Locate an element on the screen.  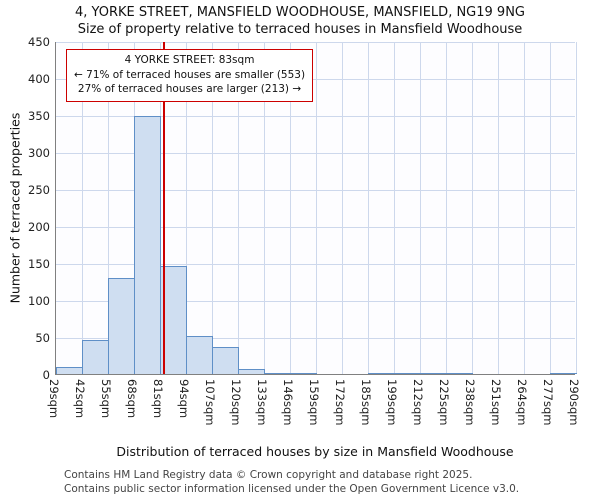
y-tick-label: 350 is located at coordinates (39, 116).